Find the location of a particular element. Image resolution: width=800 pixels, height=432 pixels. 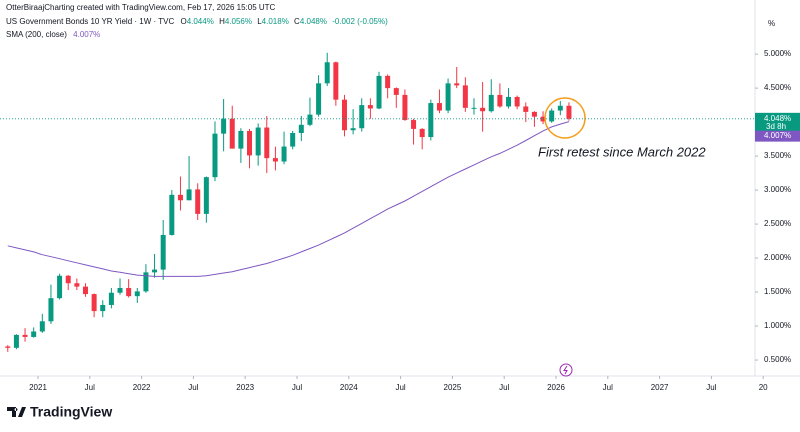

last-price-box is located at coordinates (777, 122).